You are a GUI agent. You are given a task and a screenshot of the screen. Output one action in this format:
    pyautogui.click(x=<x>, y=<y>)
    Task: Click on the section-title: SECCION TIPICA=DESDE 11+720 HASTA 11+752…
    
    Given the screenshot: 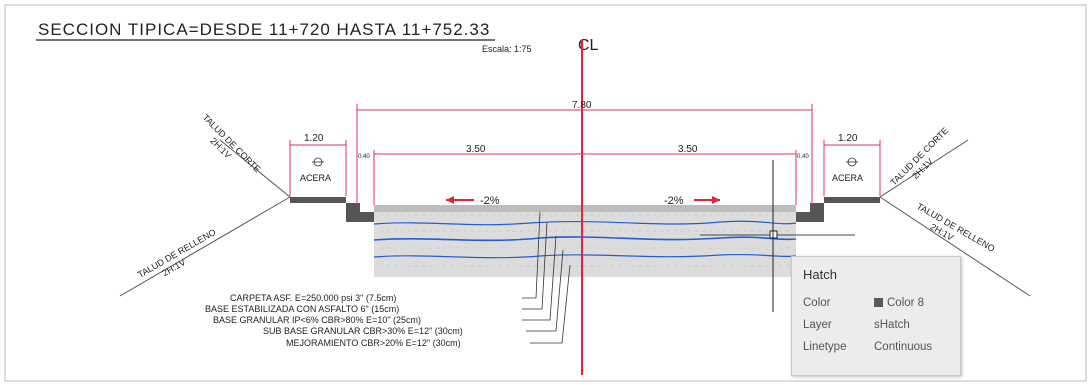 What is the action you would take?
    pyautogui.click(x=264, y=29)
    